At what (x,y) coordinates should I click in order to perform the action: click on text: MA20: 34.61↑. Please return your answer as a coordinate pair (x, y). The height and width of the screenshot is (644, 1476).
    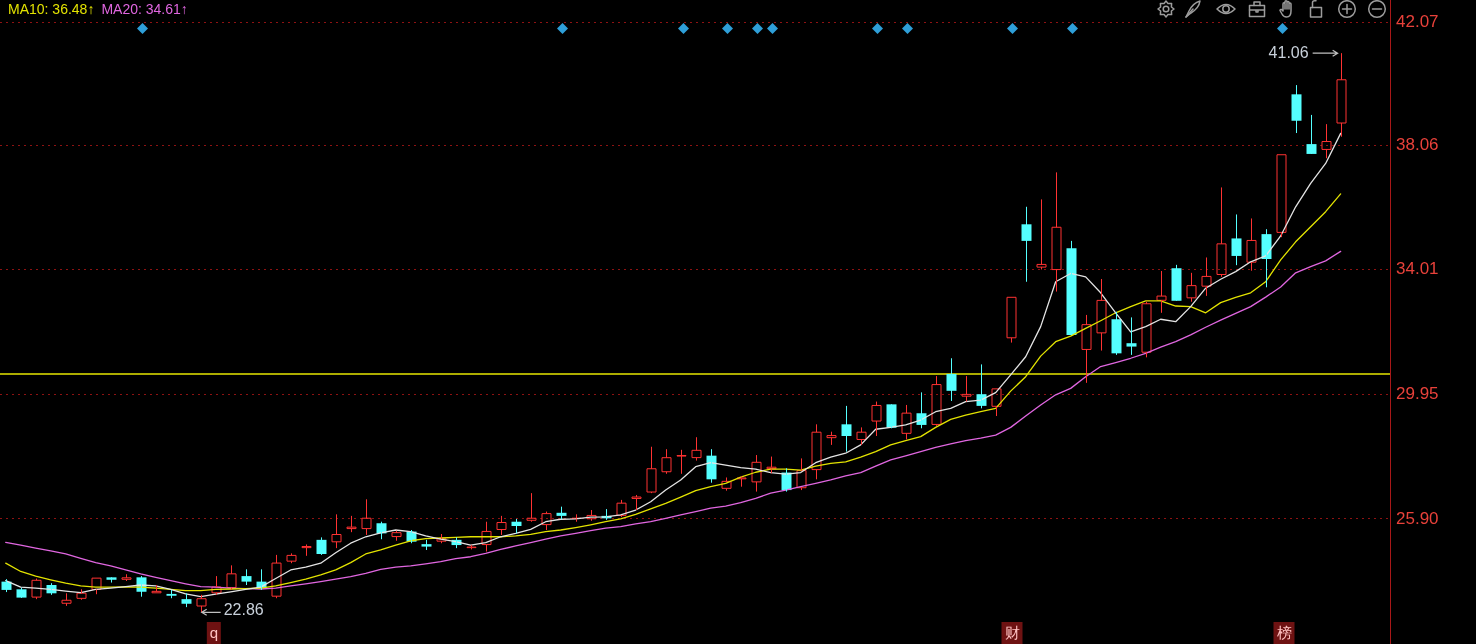
    Looking at the image, I should click on (144, 9).